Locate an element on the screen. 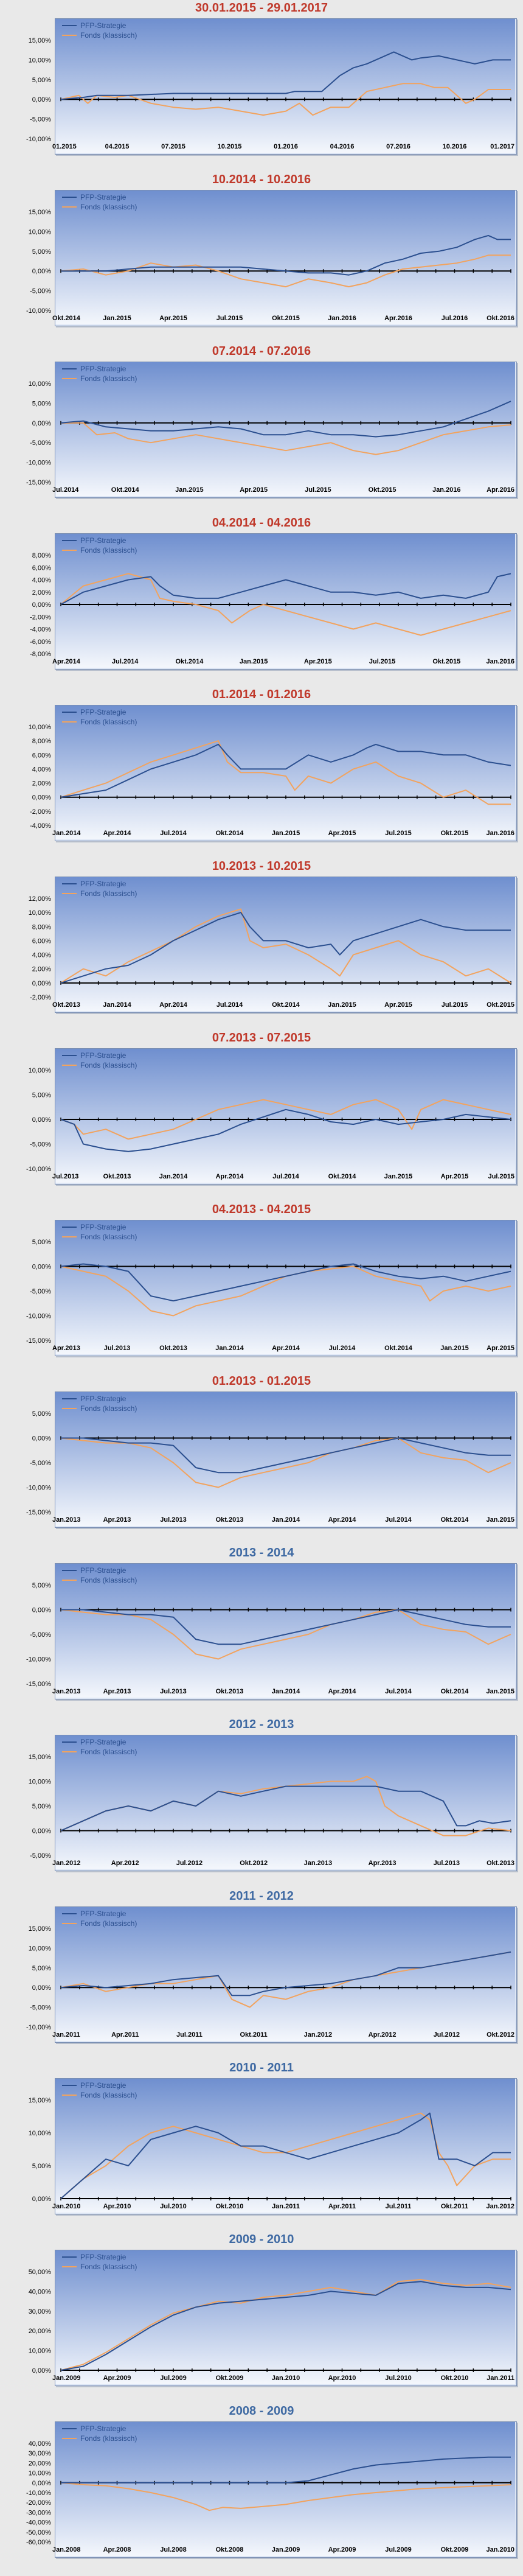 Image resolution: width=523 pixels, height=2576 pixels. x-tick-label: Jan.2016 is located at coordinates (342, 318).